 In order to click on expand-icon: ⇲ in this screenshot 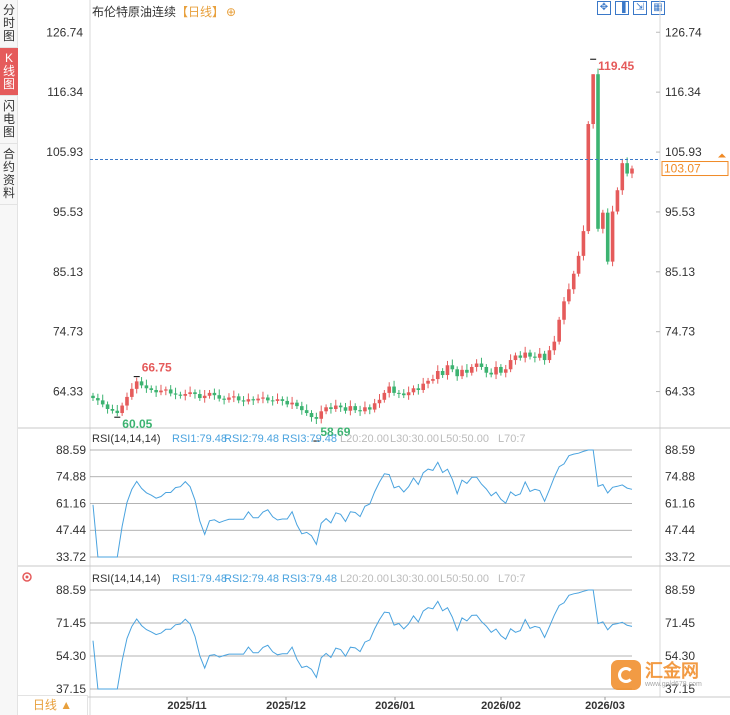, I will do `click(640, 8)`.